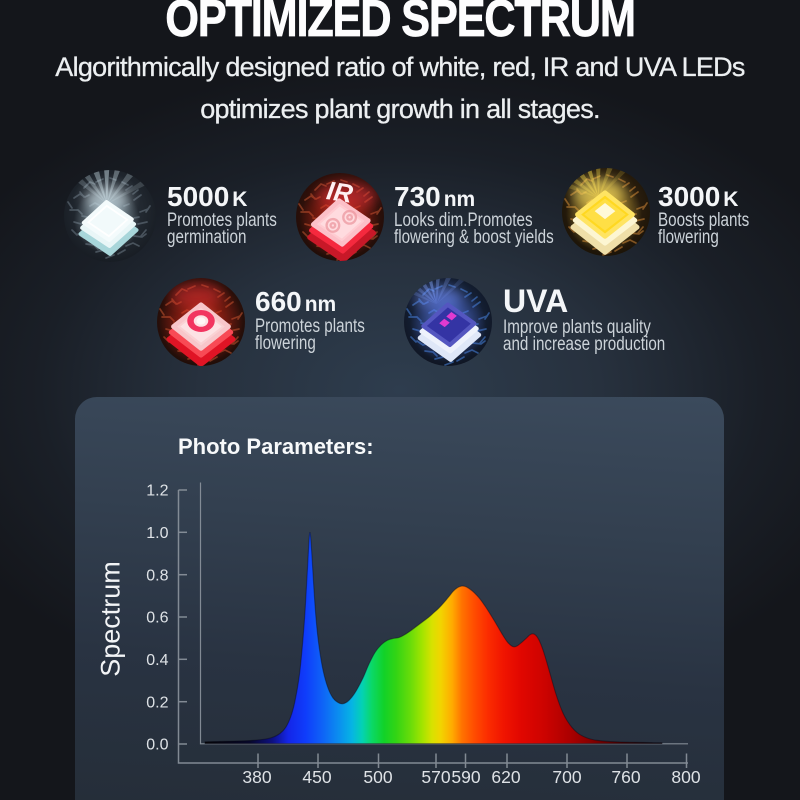 The image size is (800, 800). I want to click on svg-text: 700, so click(566, 777).